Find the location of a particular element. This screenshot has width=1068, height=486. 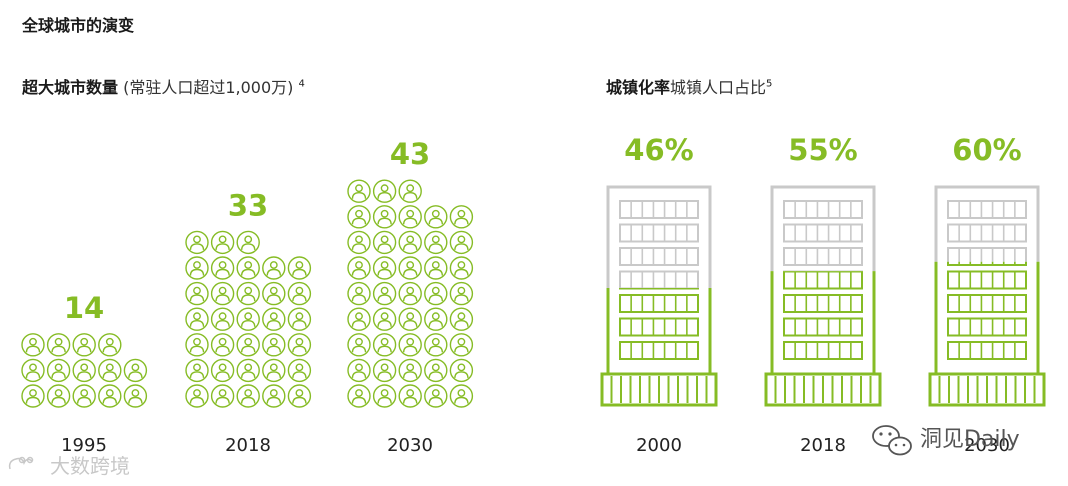

year-label-urban-2030: 2030 is located at coordinates (987, 445).